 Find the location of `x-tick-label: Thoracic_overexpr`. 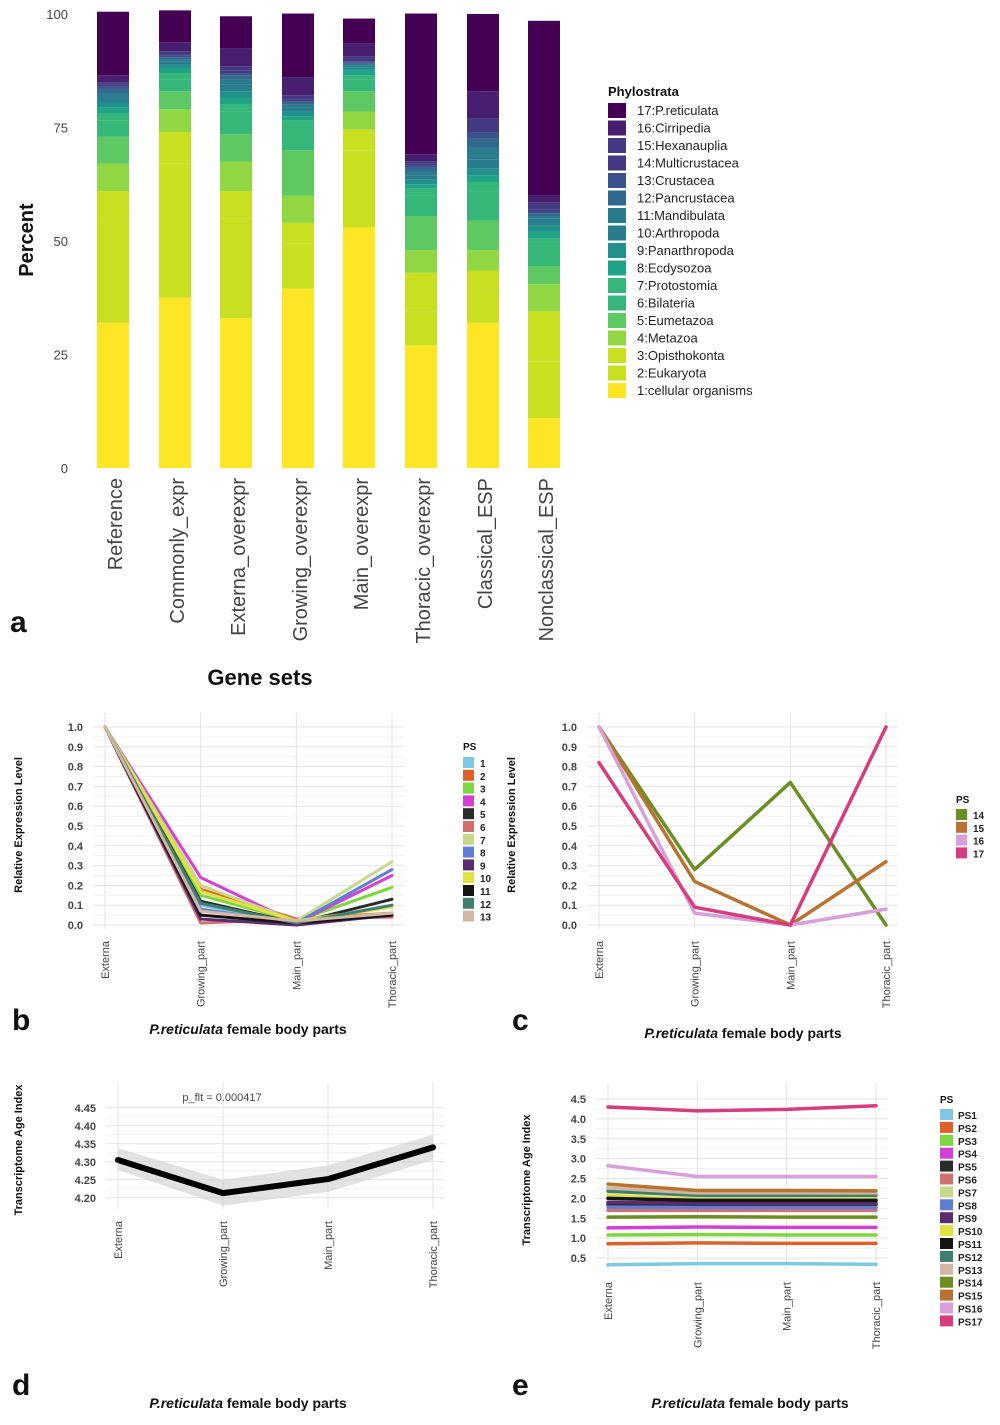

x-tick-label: Thoracic_overexpr is located at coordinates (424, 561).